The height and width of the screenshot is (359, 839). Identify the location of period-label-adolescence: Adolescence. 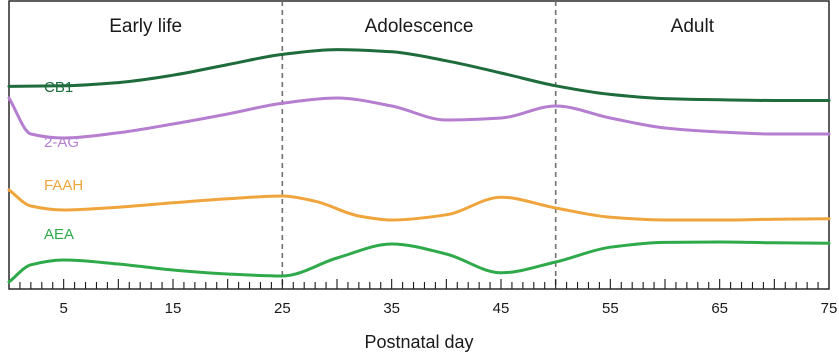
(419, 26).